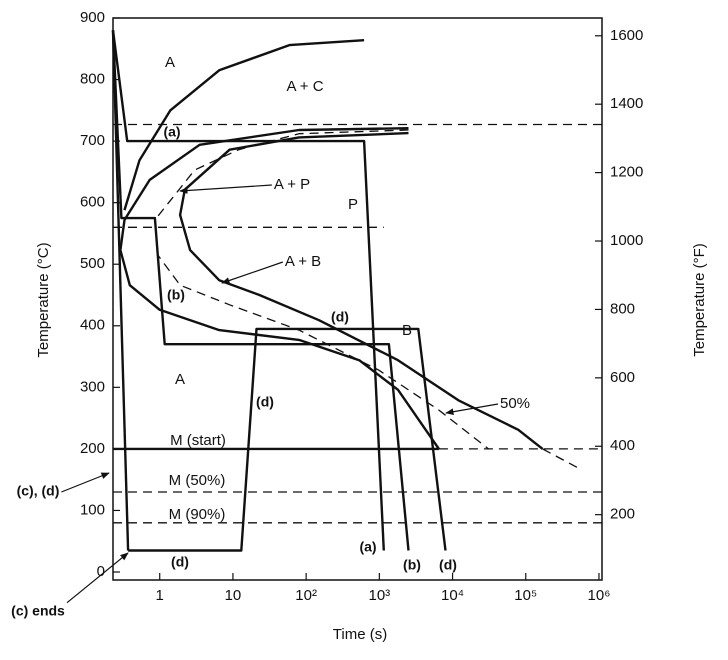  Describe the element at coordinates (525, 595) in the screenshot. I see `x-tick-label: 10⁵` at that location.